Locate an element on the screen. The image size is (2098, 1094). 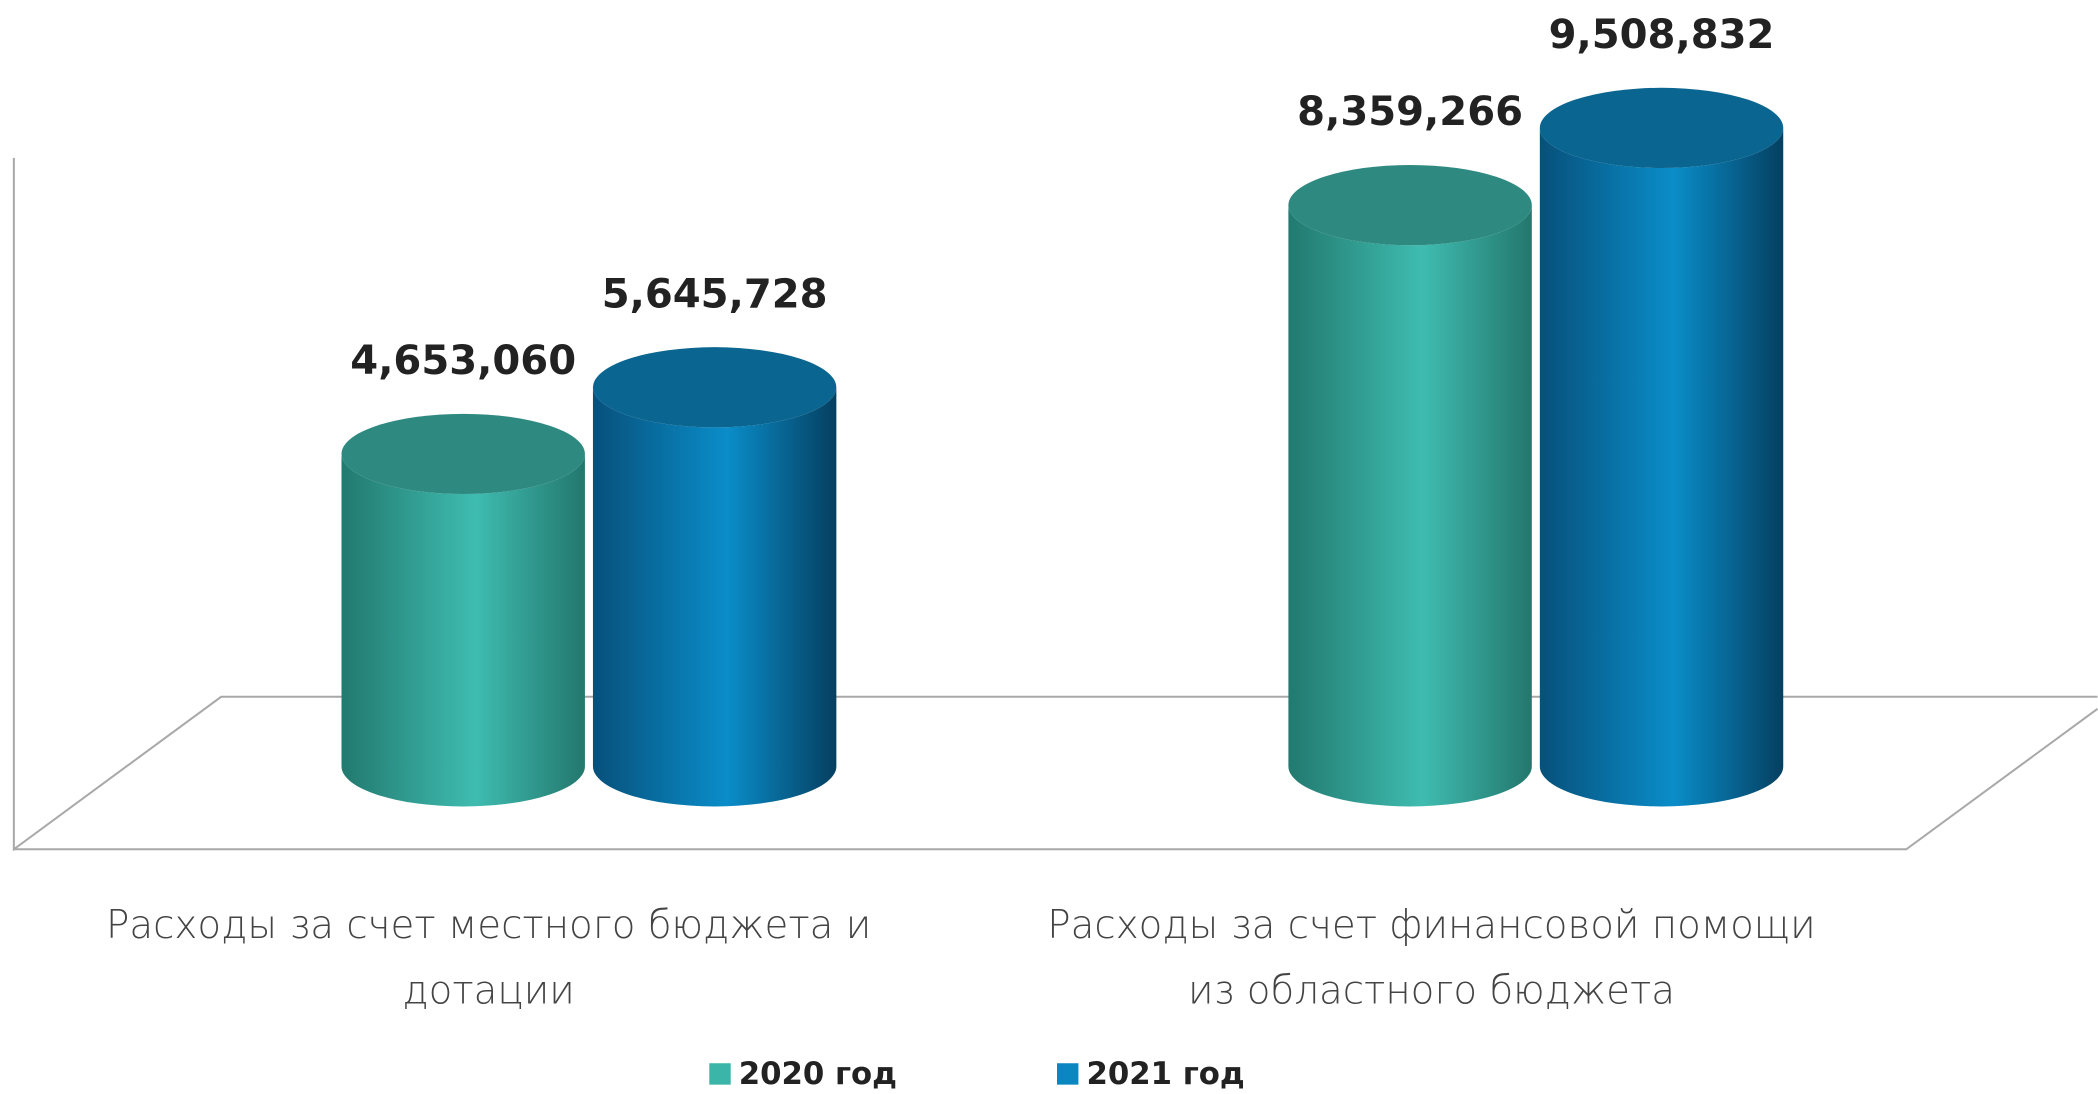
value-label: 8,359,266 is located at coordinates (1410, 112).